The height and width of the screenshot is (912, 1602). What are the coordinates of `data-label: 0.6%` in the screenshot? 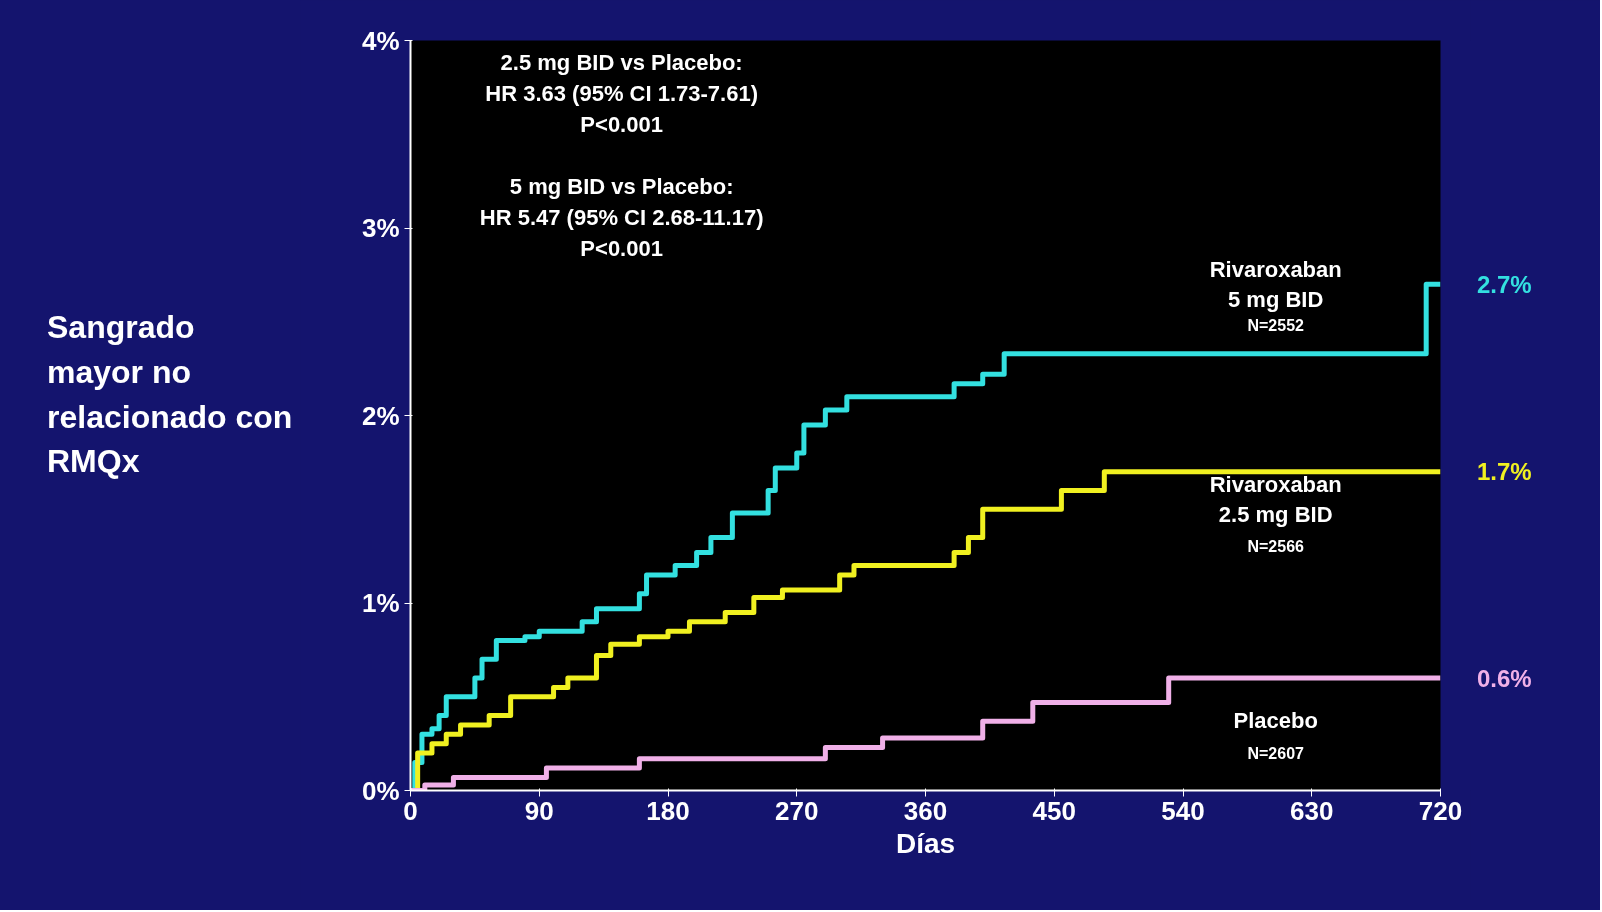 It's located at (1504, 678).